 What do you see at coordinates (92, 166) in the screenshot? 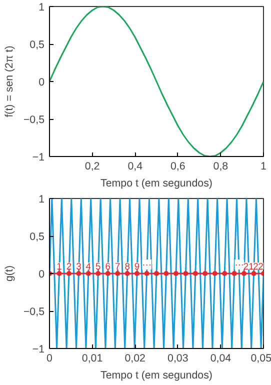
I see `x-tick-label: 0,2` at bounding box center [92, 166].